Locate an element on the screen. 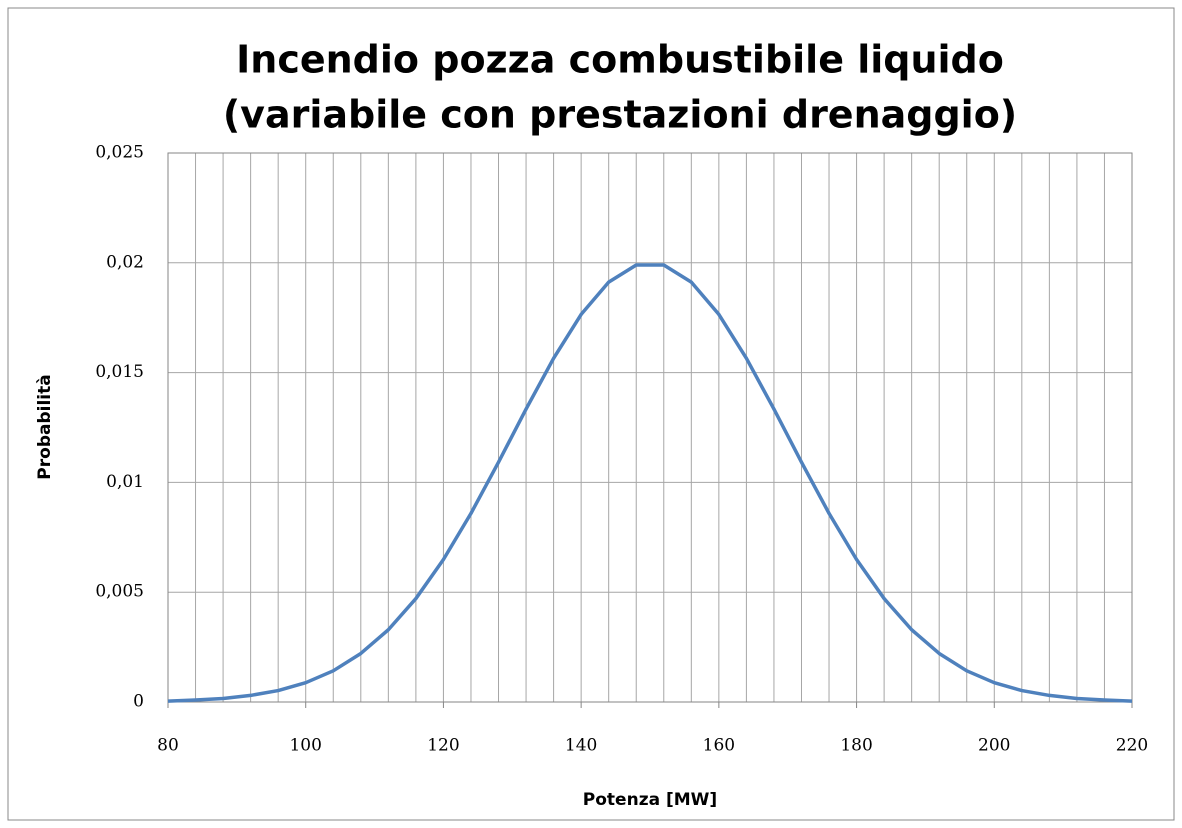 The height and width of the screenshot is (828, 1182). x-tick-label: 100 is located at coordinates (305, 746).